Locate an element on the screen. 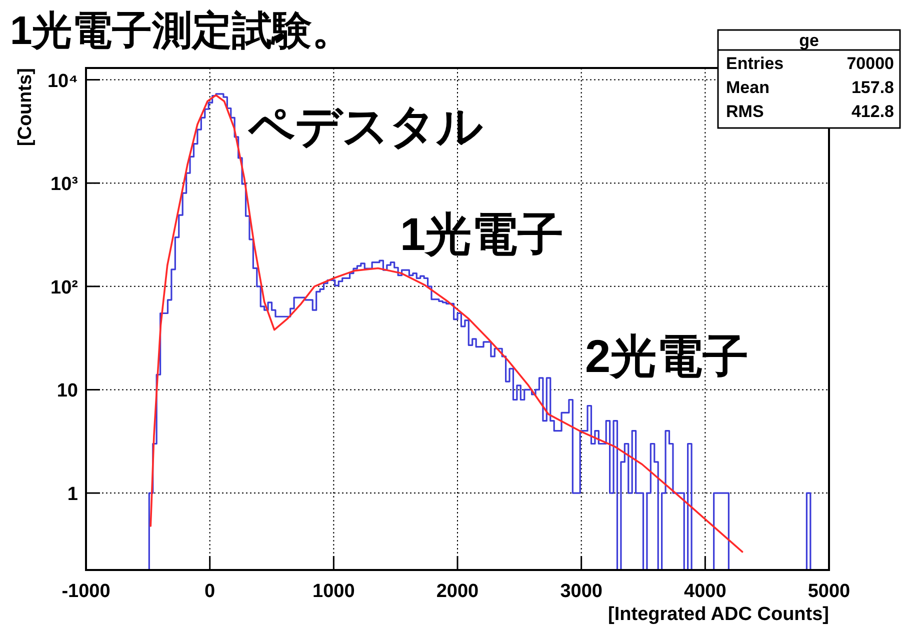  y-tick-label: 1 is located at coordinates (72, 495).